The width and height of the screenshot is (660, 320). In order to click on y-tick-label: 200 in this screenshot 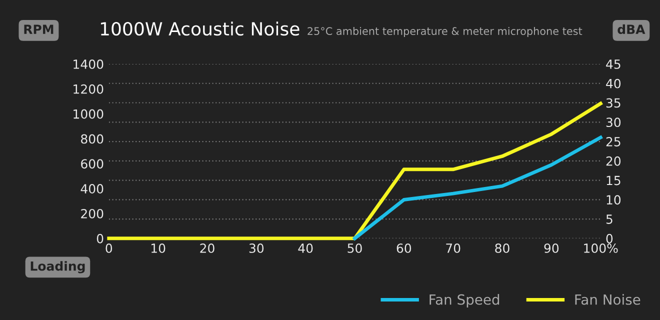, I will do `click(92, 213)`.